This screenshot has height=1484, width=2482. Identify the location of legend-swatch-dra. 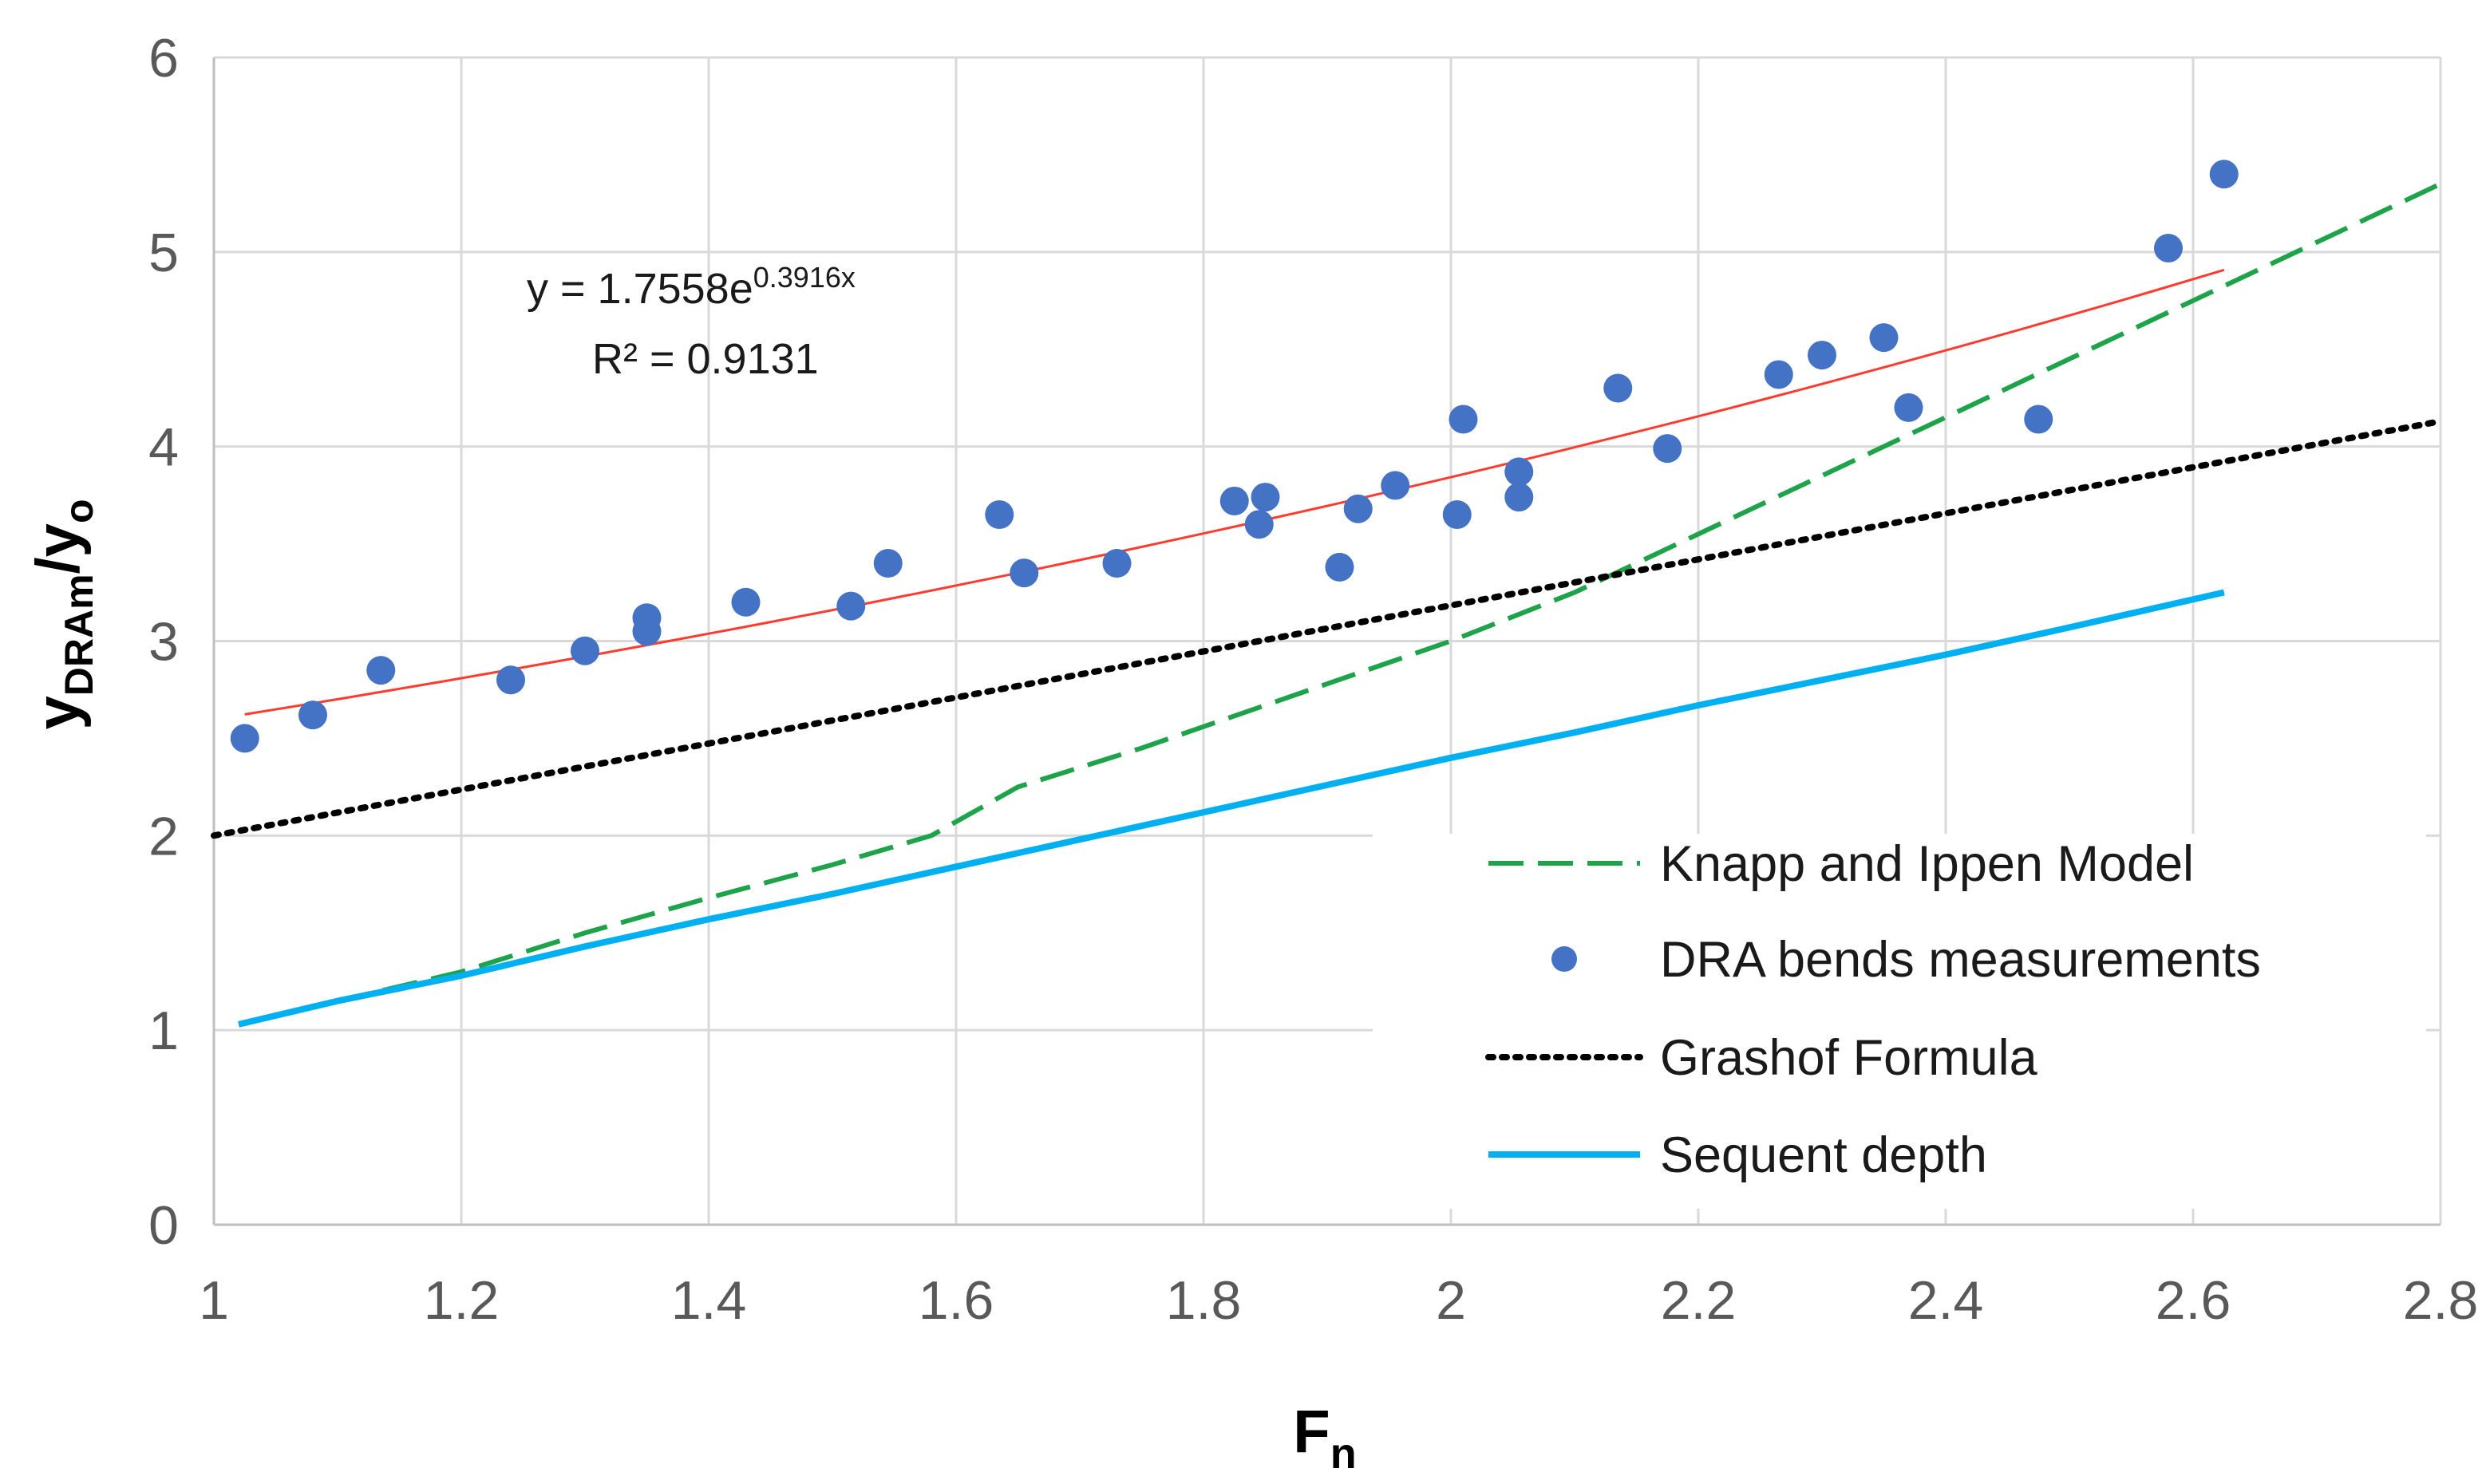
(1564, 959).